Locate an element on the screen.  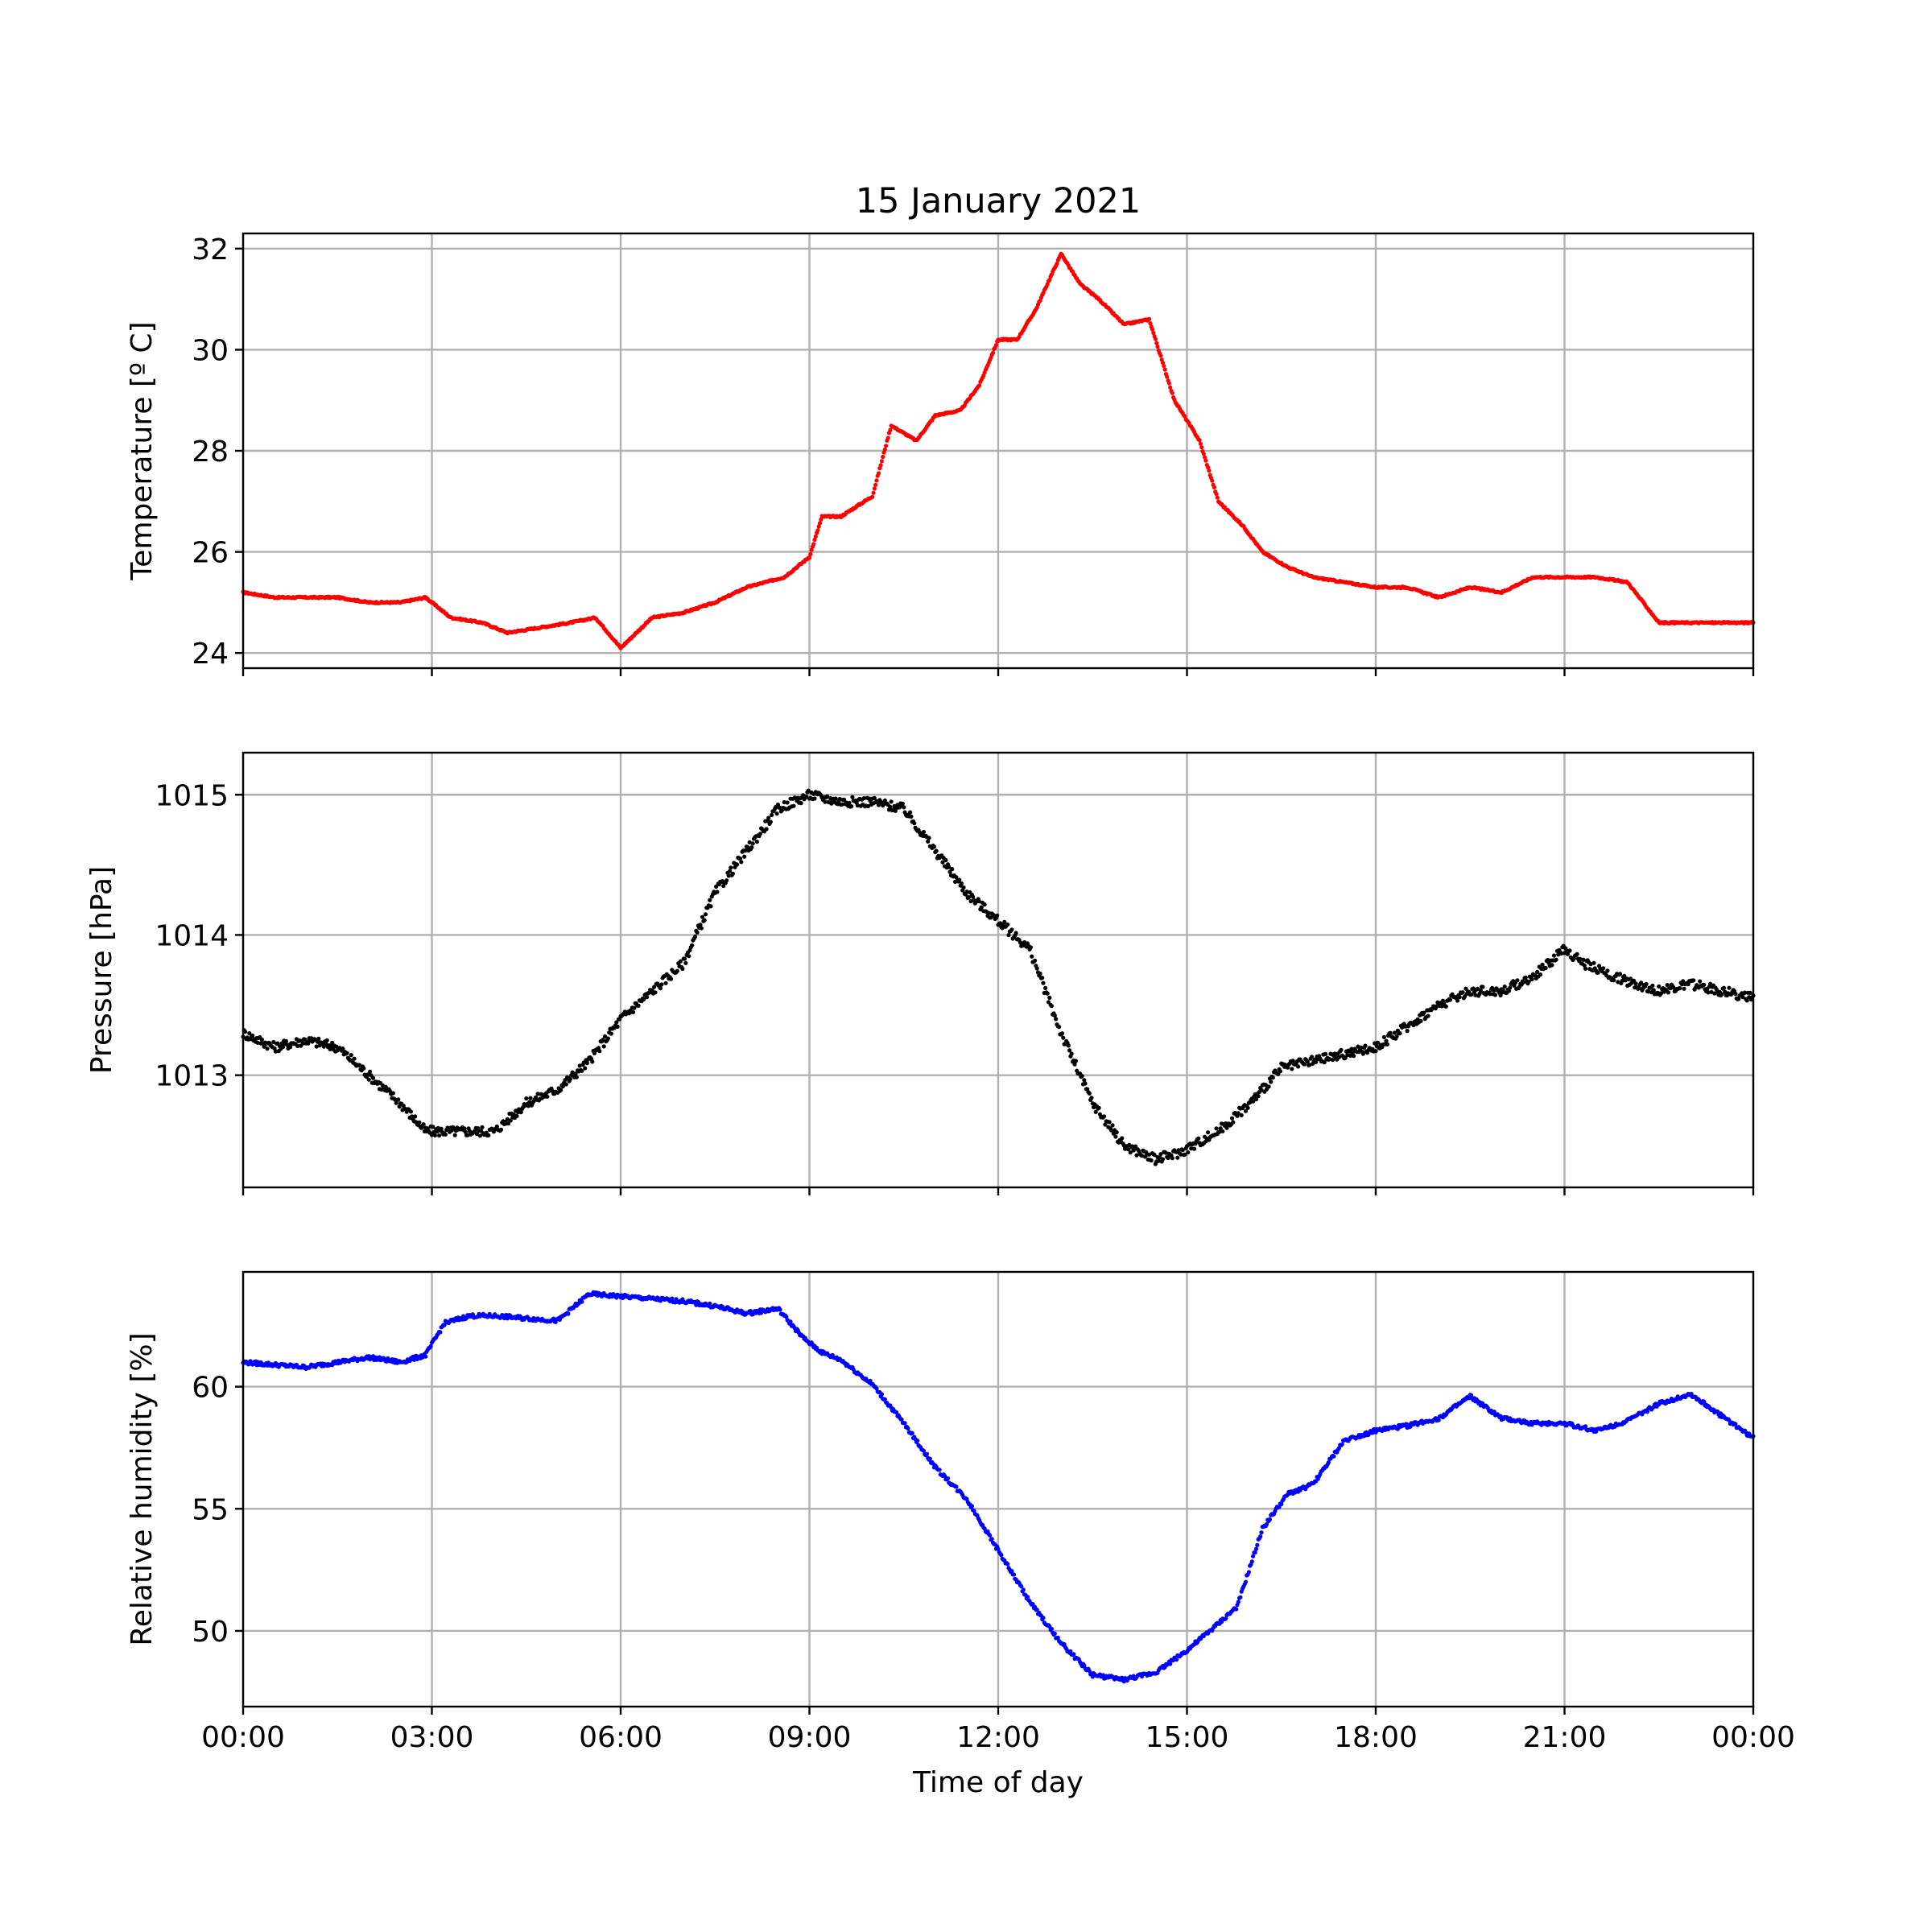
y-tick-label: 50 is located at coordinates (211, 1632).